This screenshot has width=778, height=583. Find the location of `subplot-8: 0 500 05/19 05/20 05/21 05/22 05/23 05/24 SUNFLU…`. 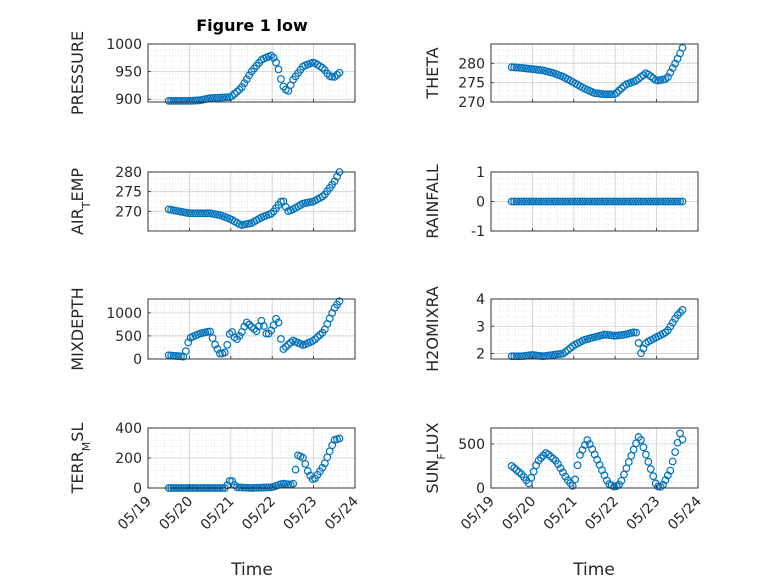

subplot-8: 0 500 05/19 05/20 05/21 05/22 05/23 05/24 SUNFLU… is located at coordinates (564, 477).